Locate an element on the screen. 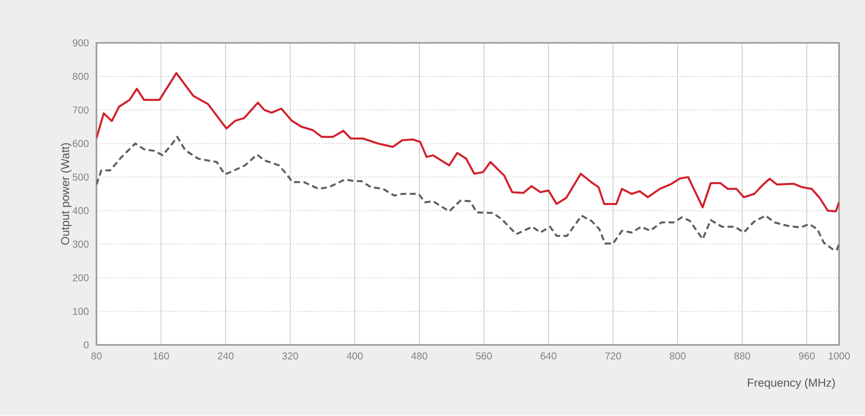 This screenshot has width=865, height=416. x-tick-label: 240 is located at coordinates (226, 356).